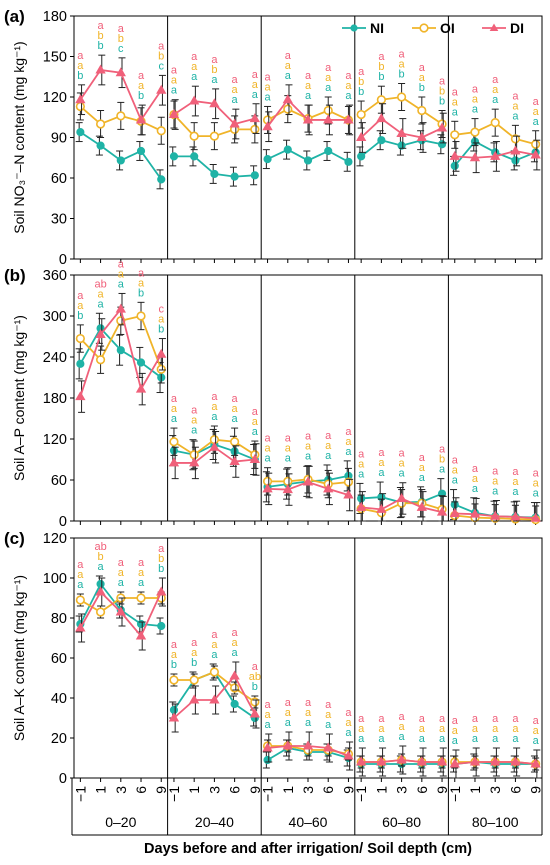 Image resolution: width=550 pixels, height=865 pixels. Describe the element at coordinates (63, 779) in the screenshot. I see `y-tick-label: 0` at that location.